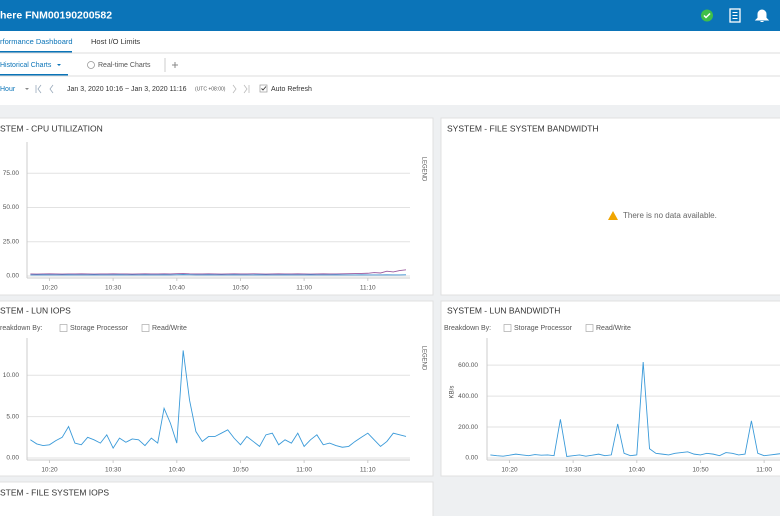 The height and width of the screenshot is (516, 780). What do you see at coordinates (390, 91) in the screenshot?
I see `toolbar` at bounding box center [390, 91].